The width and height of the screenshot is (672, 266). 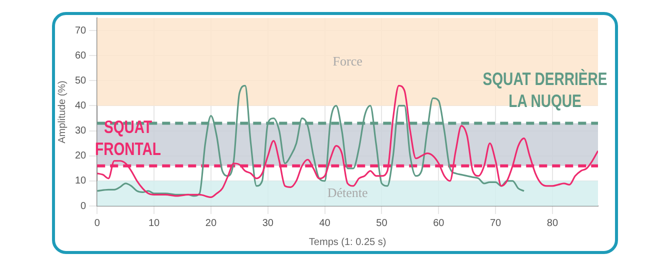 What do you see at coordinates (97, 223) in the screenshot?
I see `x-tick-label: 0` at bounding box center [97, 223].